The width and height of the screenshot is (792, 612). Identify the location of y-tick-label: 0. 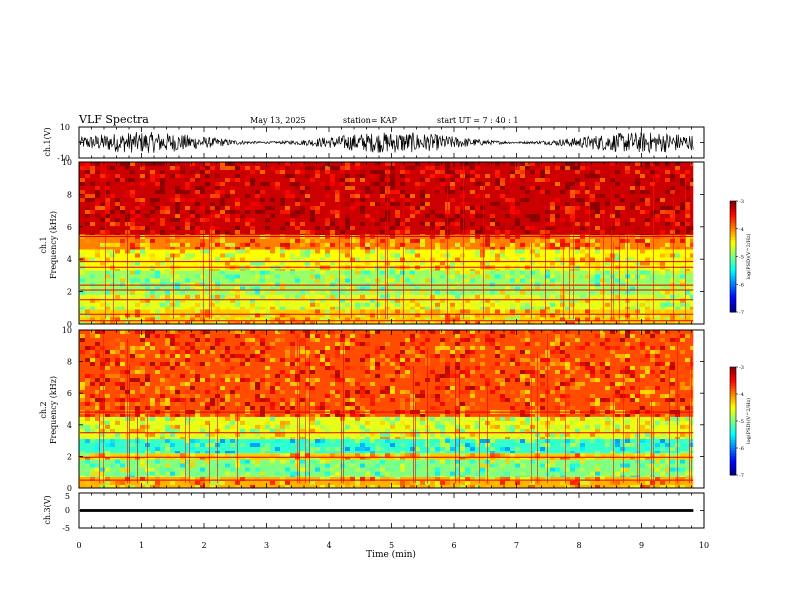
(69, 324).